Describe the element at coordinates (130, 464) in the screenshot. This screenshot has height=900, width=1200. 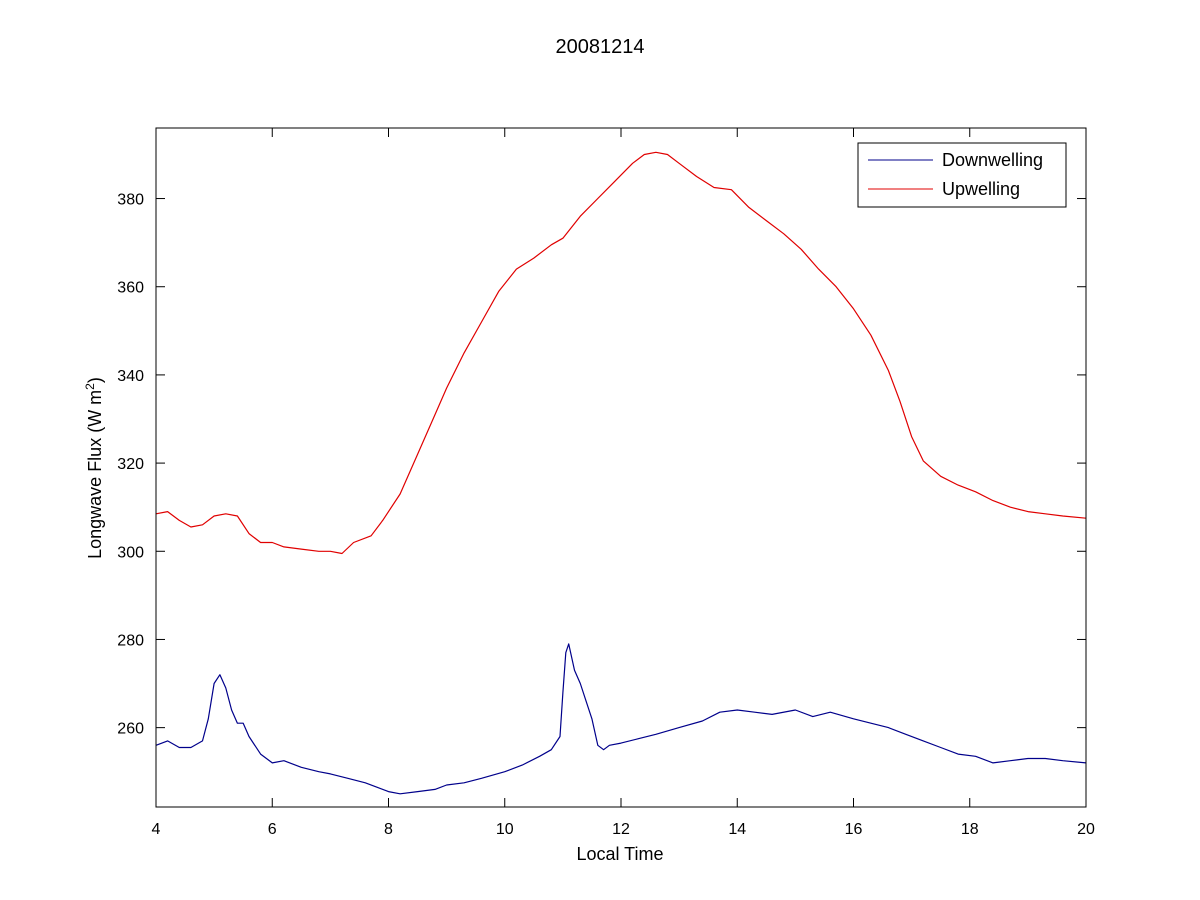
I see `y-tick-label: 320` at that location.